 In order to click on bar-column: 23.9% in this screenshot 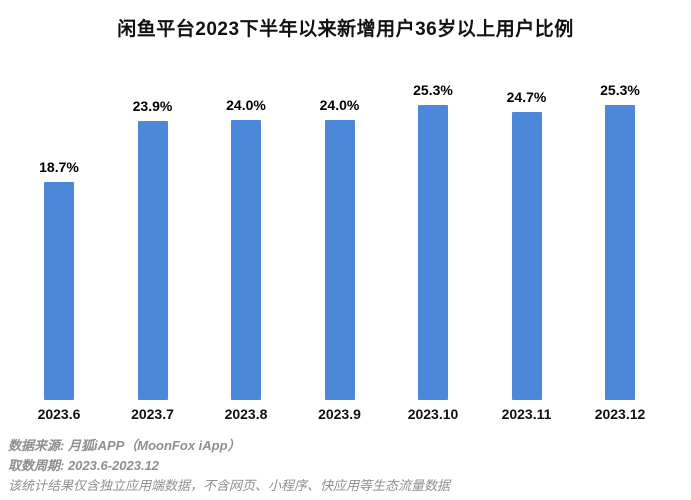, I will do `click(153, 249)`.